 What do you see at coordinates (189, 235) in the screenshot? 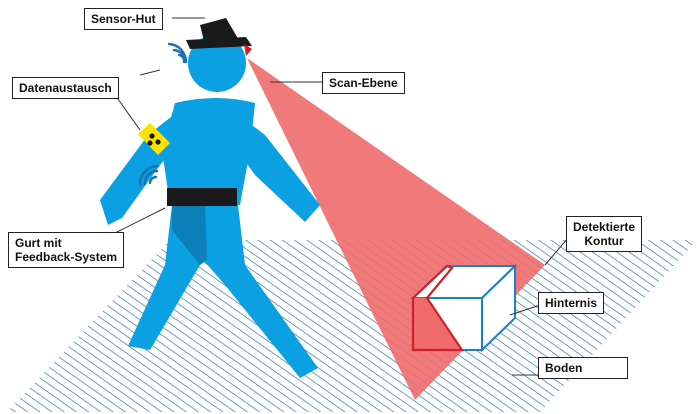
I see `leg-shadow` at bounding box center [189, 235].